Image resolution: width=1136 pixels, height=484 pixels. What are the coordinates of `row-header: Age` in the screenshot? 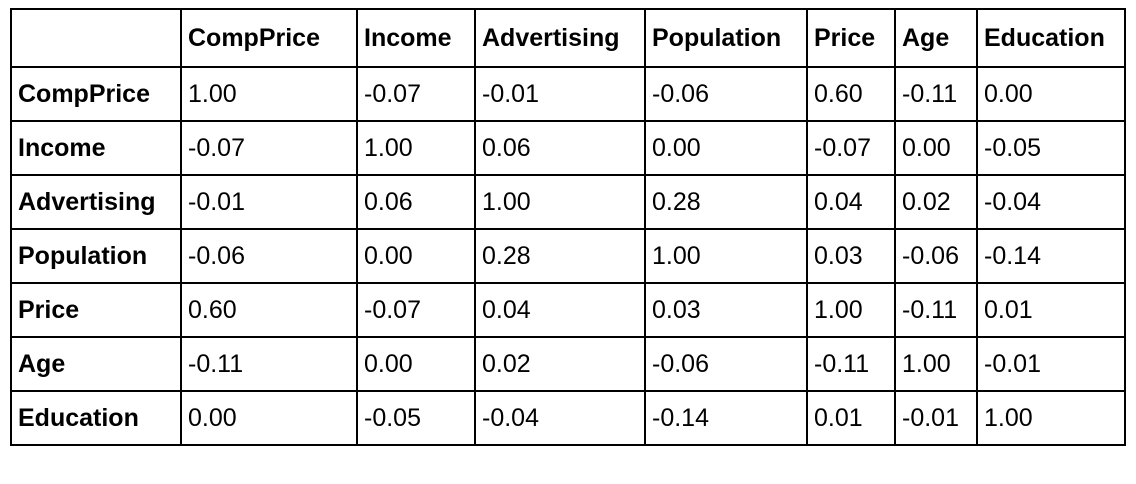 It's located at (96, 364).